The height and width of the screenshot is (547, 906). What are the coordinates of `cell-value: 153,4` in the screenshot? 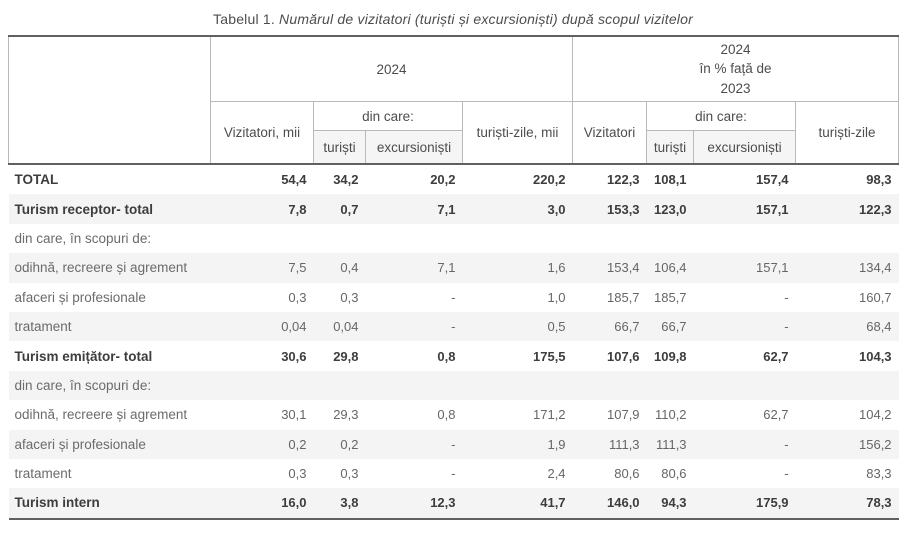 It's located at (623, 268).